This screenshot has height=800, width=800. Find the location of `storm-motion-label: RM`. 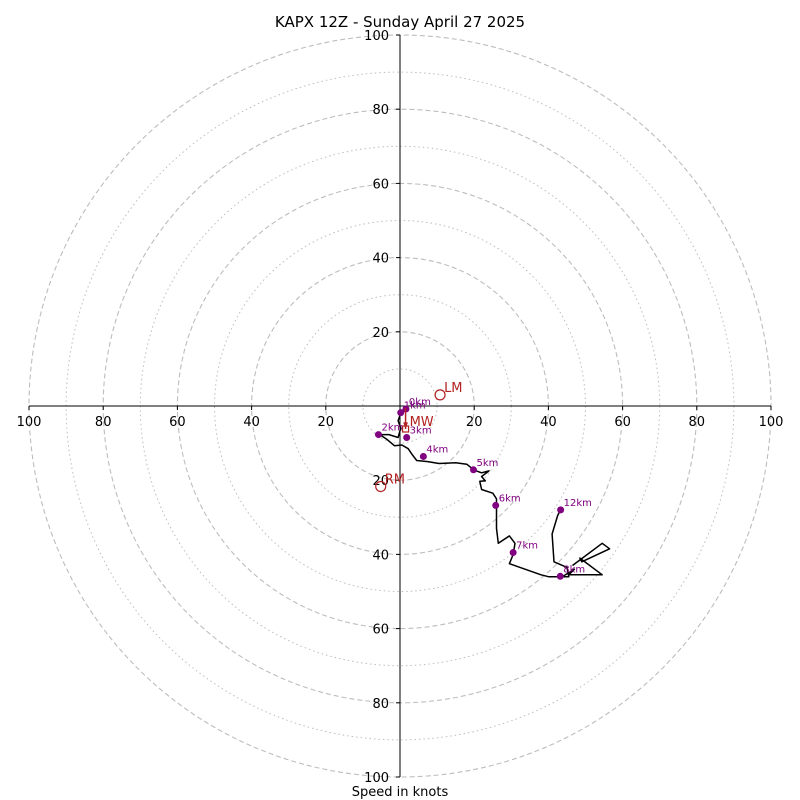

storm-motion-label: RM is located at coordinates (395, 480).